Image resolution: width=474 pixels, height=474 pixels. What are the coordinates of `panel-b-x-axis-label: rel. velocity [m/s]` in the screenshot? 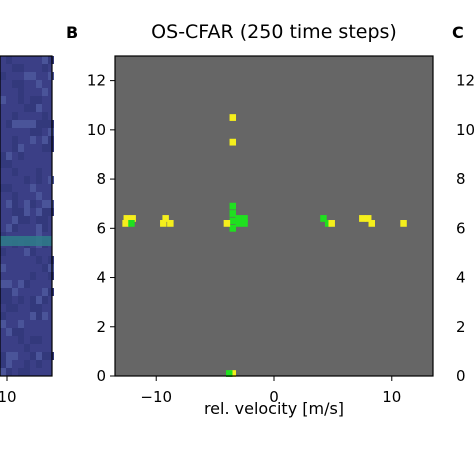 It's located at (274, 408).